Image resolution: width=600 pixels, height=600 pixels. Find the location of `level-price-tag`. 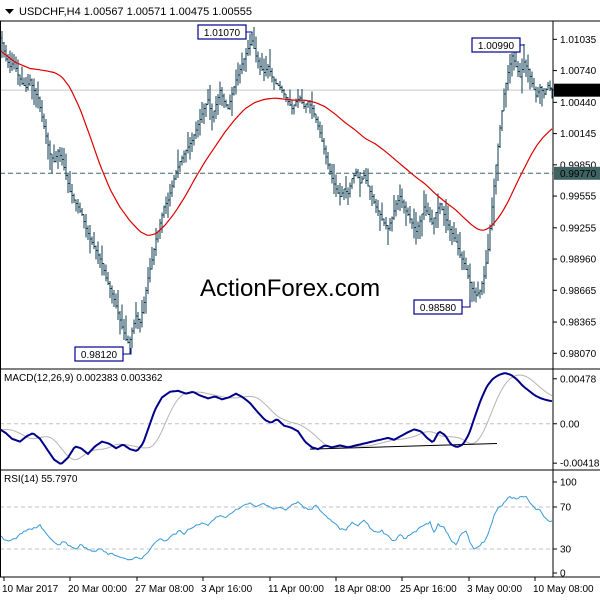

level-price-tag is located at coordinates (577, 173).